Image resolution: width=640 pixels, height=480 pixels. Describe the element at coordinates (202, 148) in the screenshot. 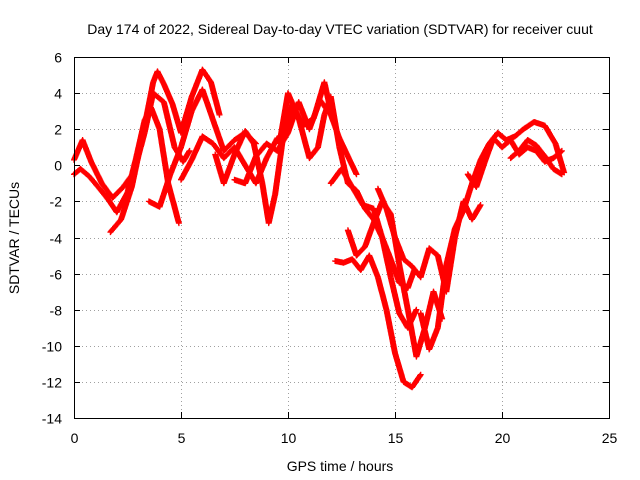

I see `series-sat-d` at that location.